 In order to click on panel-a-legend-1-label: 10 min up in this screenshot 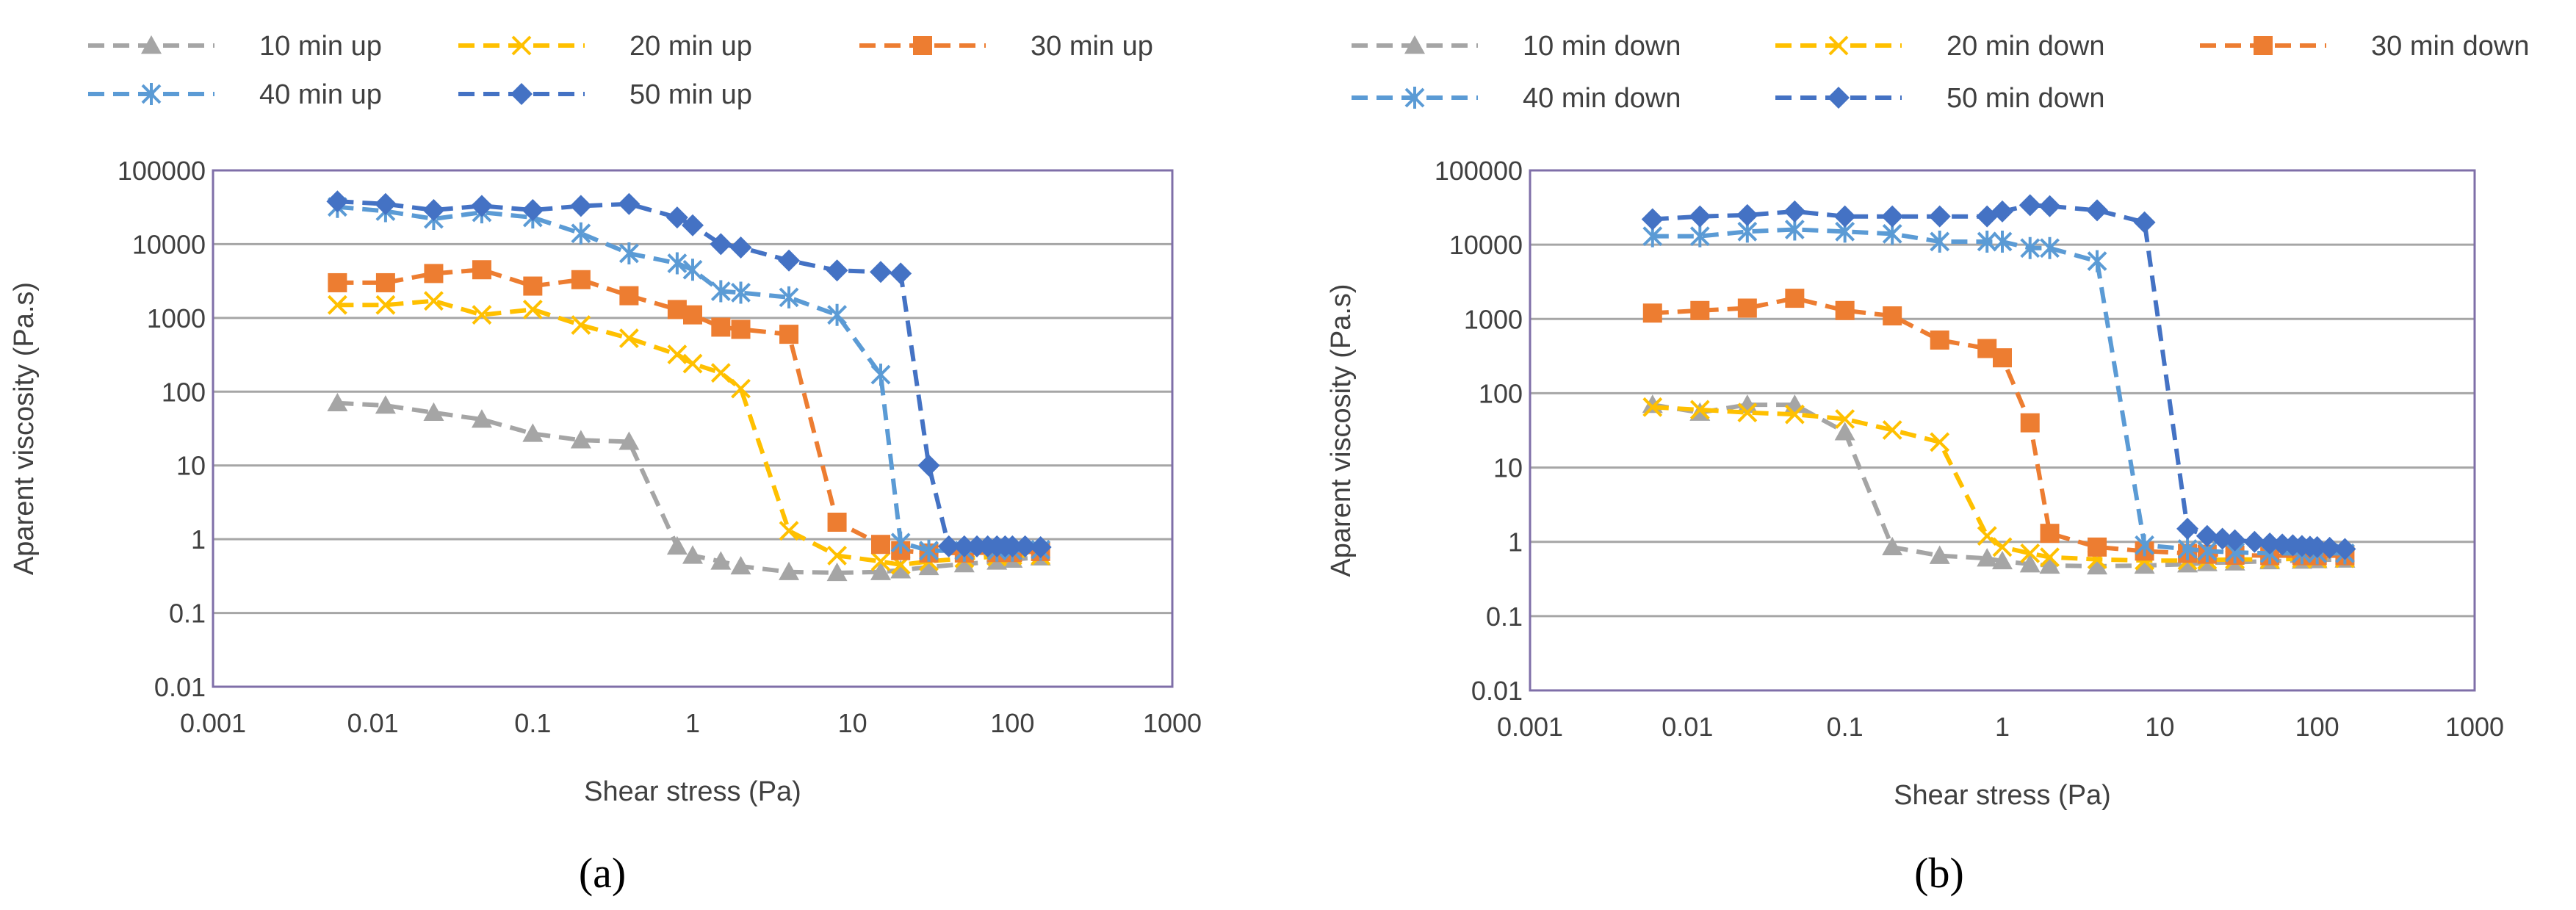, I will do `click(320, 46)`.